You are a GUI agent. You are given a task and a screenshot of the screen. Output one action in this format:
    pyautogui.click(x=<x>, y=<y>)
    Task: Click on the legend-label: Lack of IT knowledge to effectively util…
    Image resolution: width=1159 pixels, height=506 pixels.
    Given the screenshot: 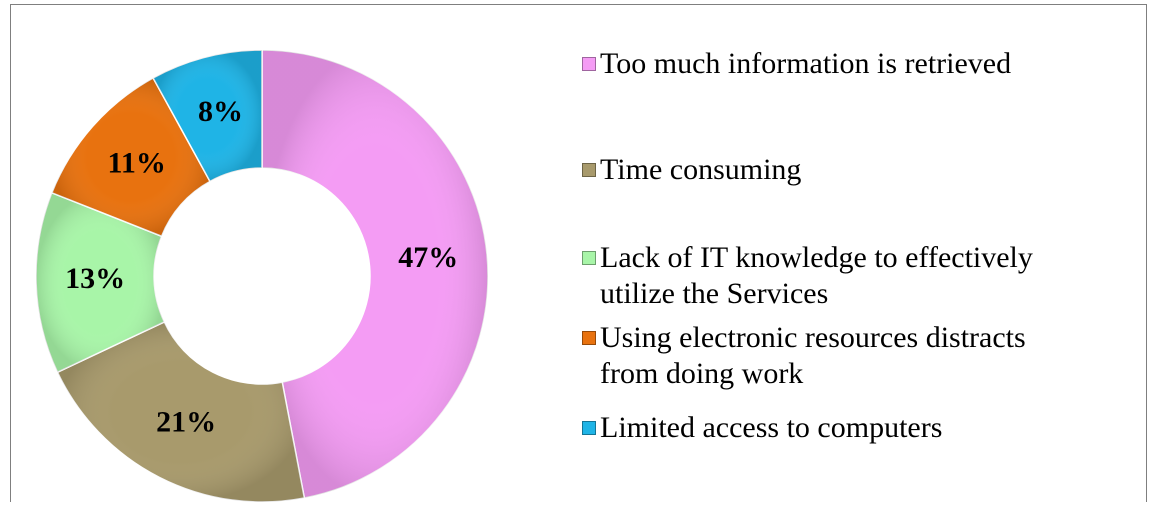 What is the action you would take?
    pyautogui.click(x=816, y=275)
    